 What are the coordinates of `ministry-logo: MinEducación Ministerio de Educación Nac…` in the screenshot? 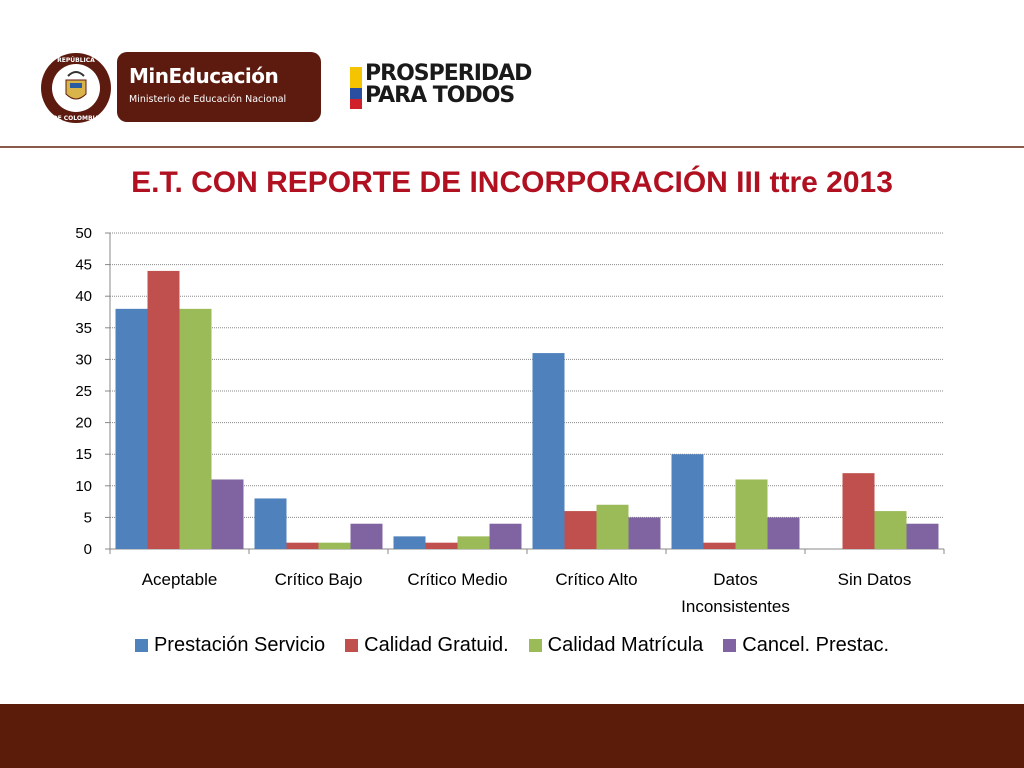 It's located at (219, 87).